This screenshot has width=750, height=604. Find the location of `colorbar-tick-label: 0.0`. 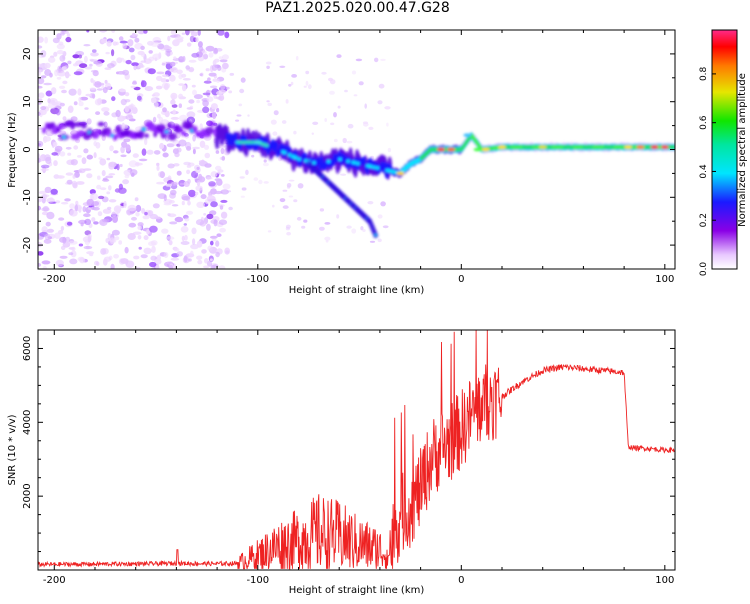

colorbar-tick-label: 0.0 is located at coordinates (704, 269).